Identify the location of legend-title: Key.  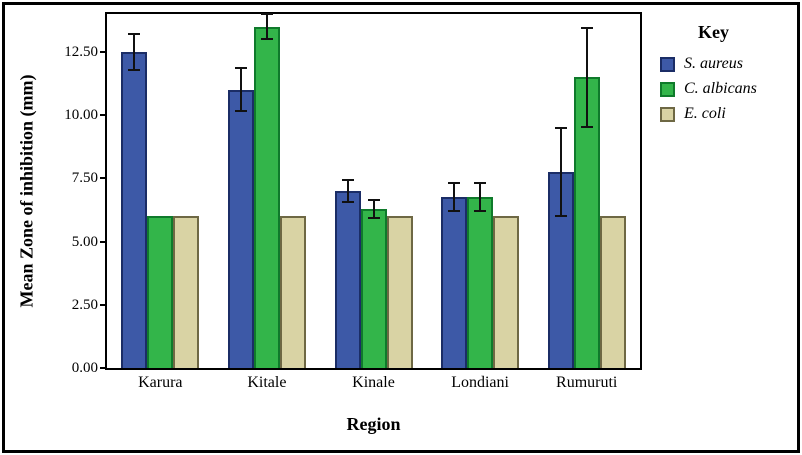
(713, 32).